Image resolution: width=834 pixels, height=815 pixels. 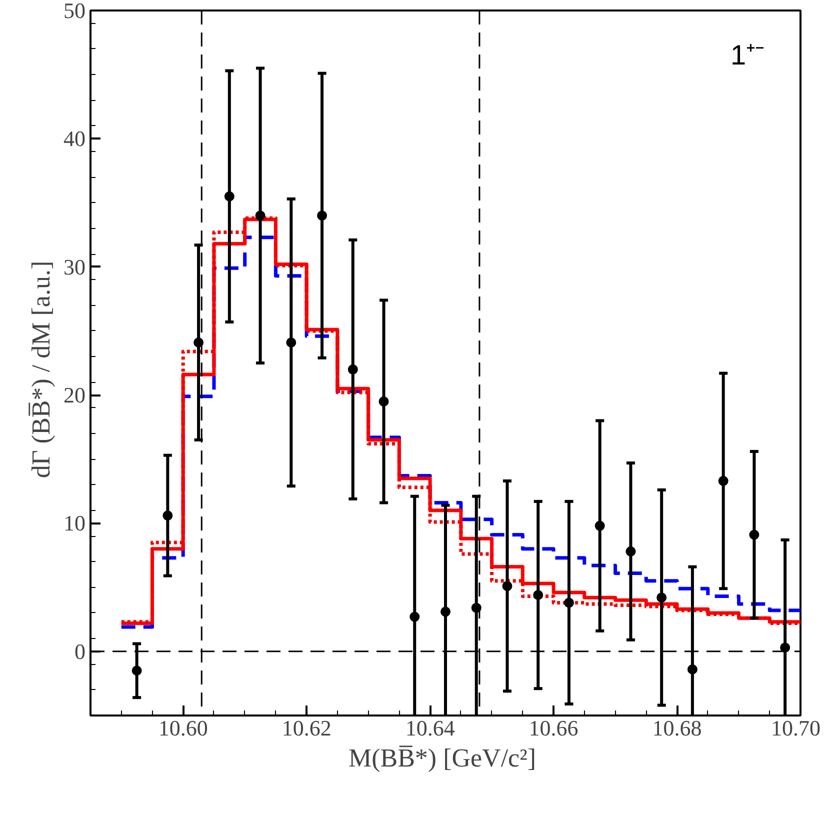 I want to click on y-tick-label: 50, so click(x=75, y=11).